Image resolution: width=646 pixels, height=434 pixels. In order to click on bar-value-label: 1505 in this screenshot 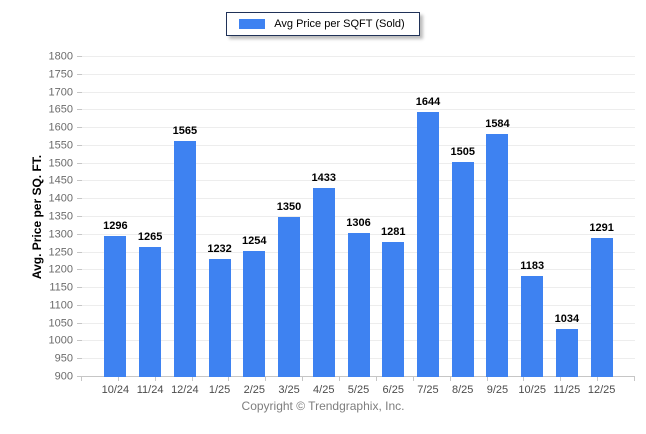, I will do `click(462, 151)`.